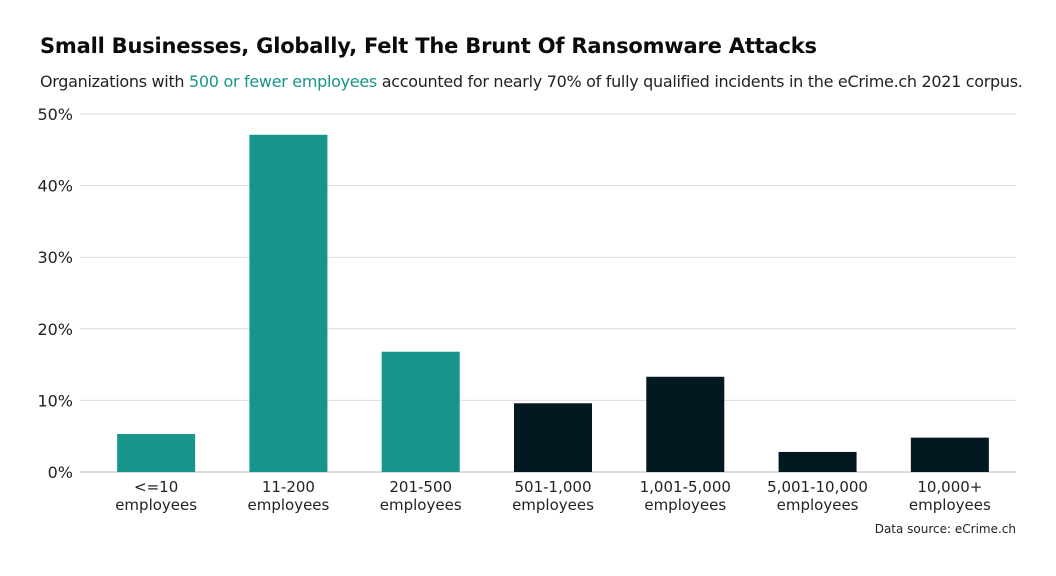  Describe the element at coordinates (55, 114) in the screenshot. I see `y-tick-label: 50%` at that location.